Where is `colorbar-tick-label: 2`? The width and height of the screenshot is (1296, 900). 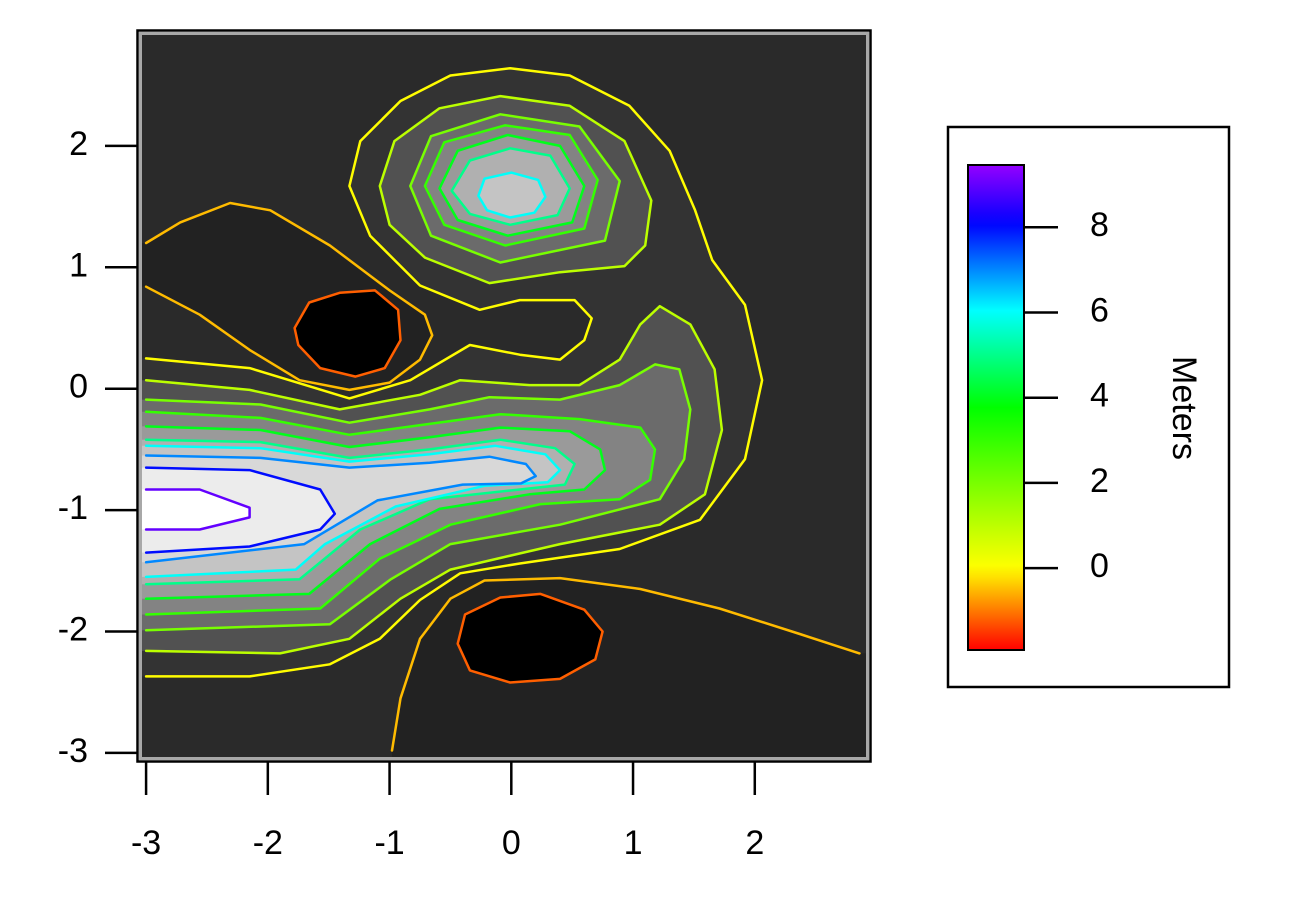 colorbar-tick-label: 2 is located at coordinates (1099, 481).